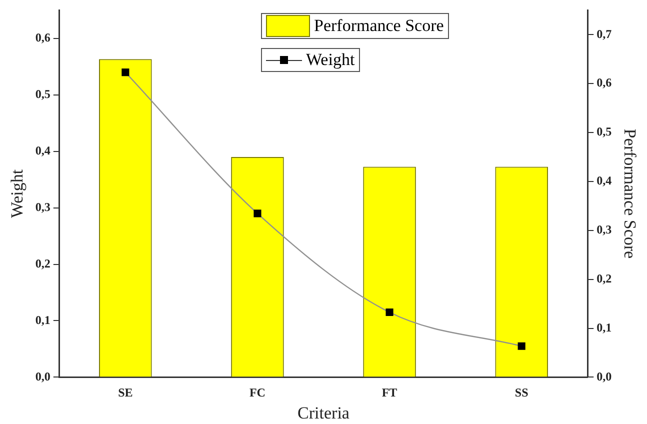 The width and height of the screenshot is (647, 424). What do you see at coordinates (604, 131) in the screenshot?
I see `y2-tick-label: 0,5` at bounding box center [604, 131].